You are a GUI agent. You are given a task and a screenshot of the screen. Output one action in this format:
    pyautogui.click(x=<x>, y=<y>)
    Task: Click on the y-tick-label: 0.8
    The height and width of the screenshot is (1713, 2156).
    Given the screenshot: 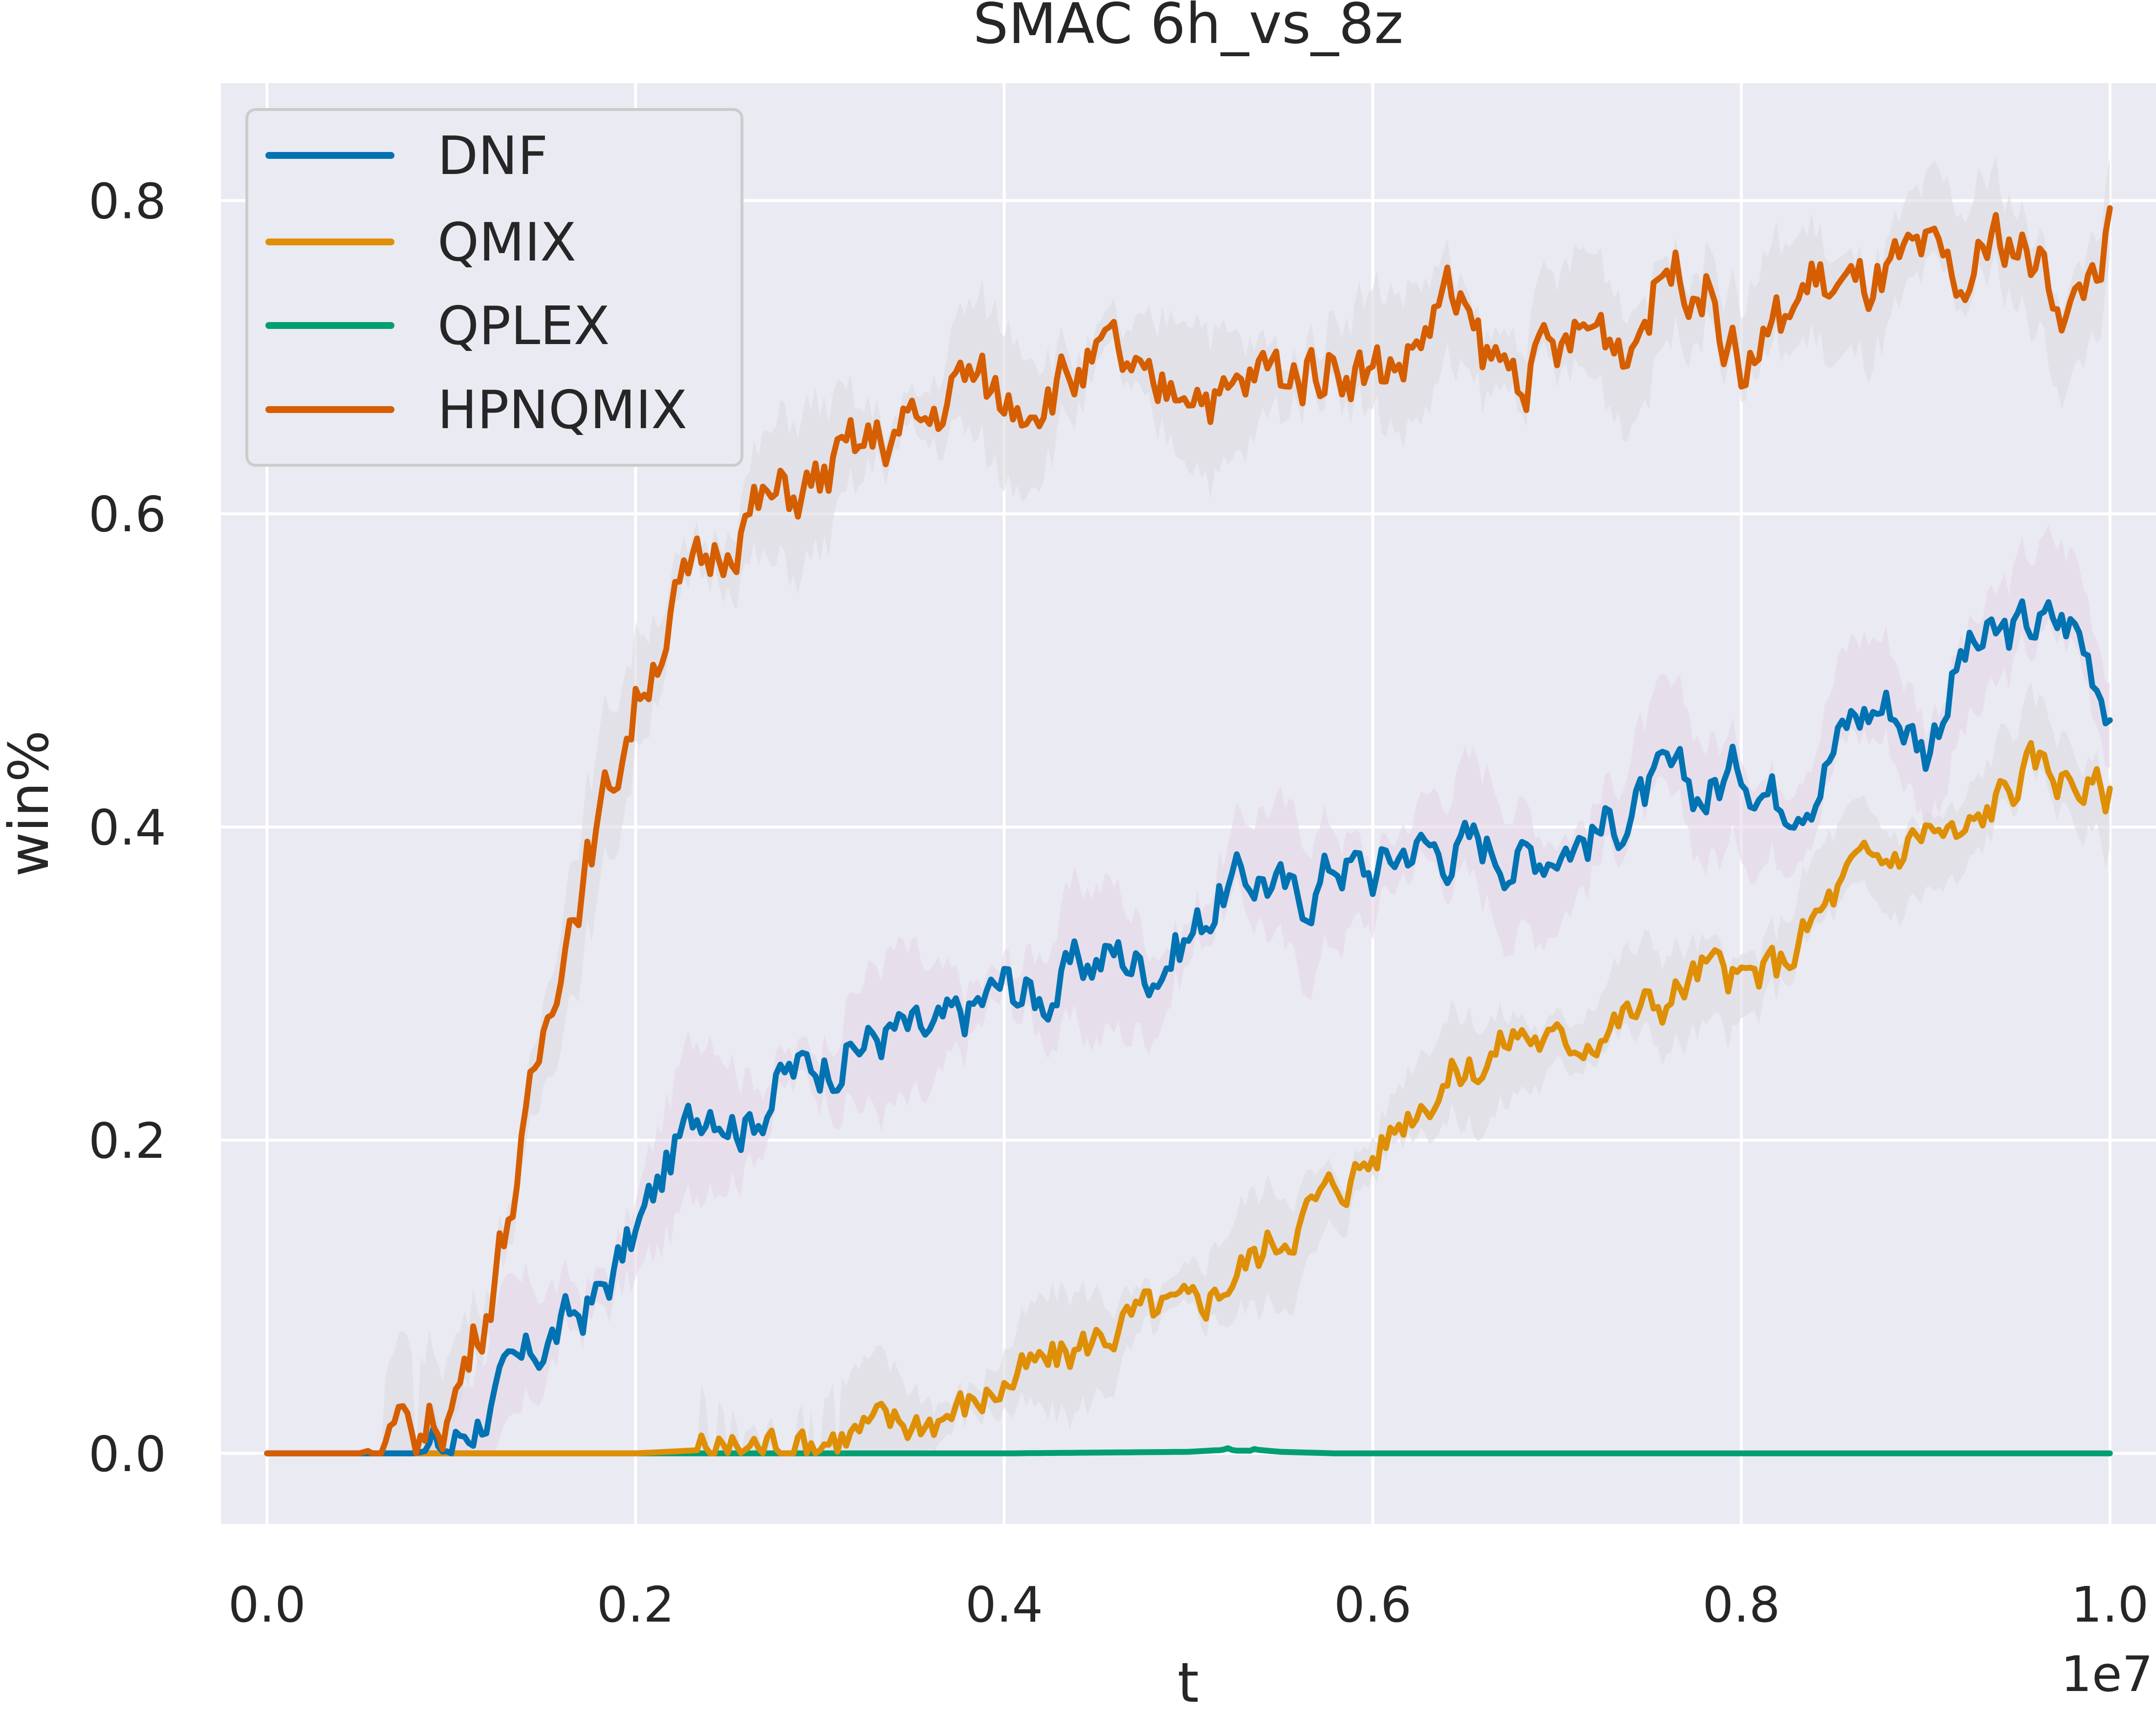 What is the action you would take?
    pyautogui.click(x=127, y=201)
    